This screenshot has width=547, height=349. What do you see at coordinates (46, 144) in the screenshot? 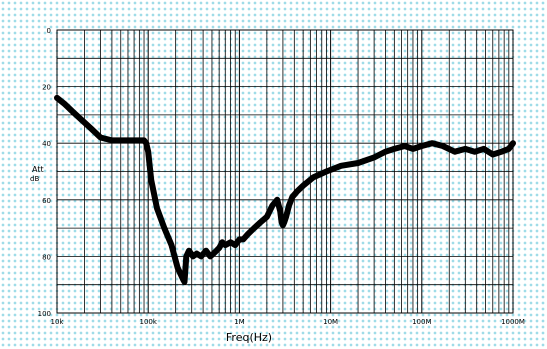
I see `y-tick-label: 40` at bounding box center [46, 144].